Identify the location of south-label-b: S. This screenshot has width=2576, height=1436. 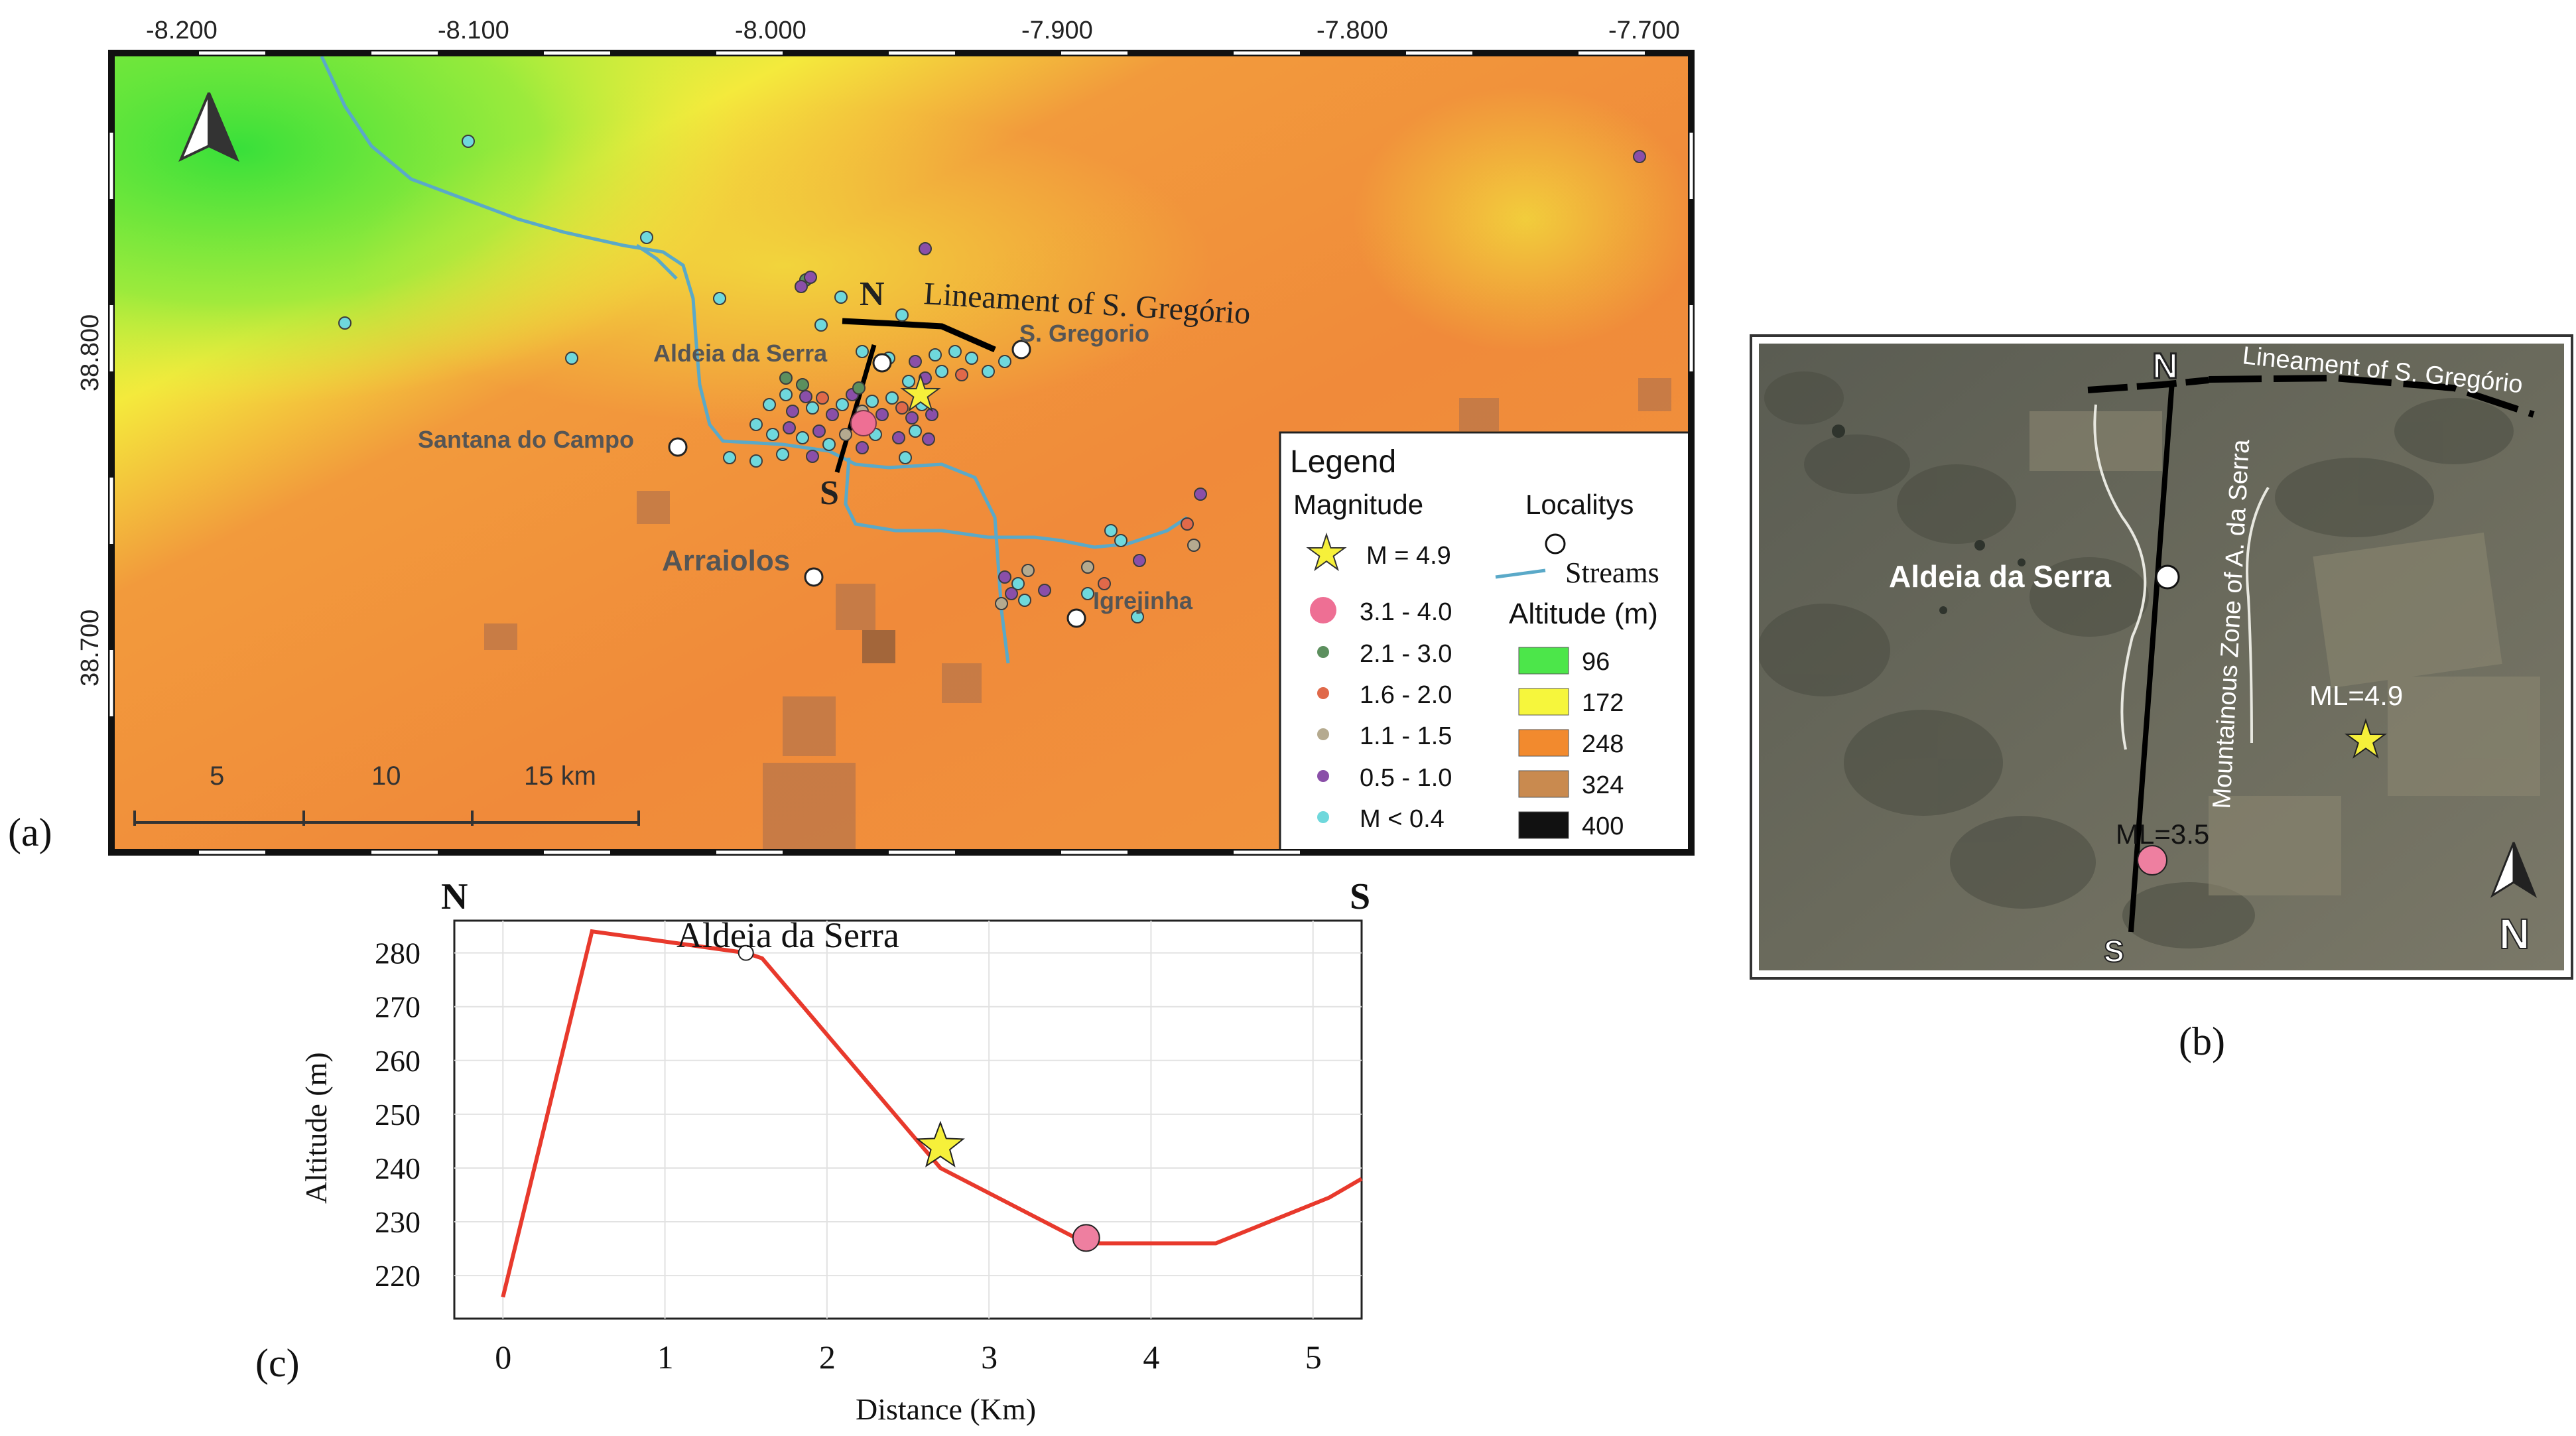
(2114, 951).